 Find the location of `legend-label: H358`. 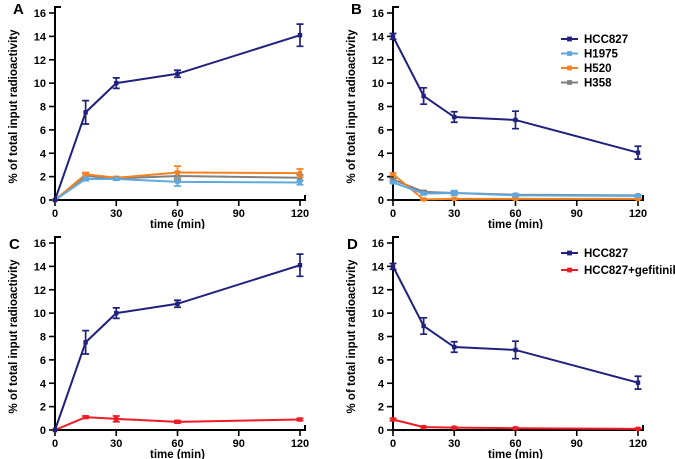

legend-label: H358 is located at coordinates (598, 84).